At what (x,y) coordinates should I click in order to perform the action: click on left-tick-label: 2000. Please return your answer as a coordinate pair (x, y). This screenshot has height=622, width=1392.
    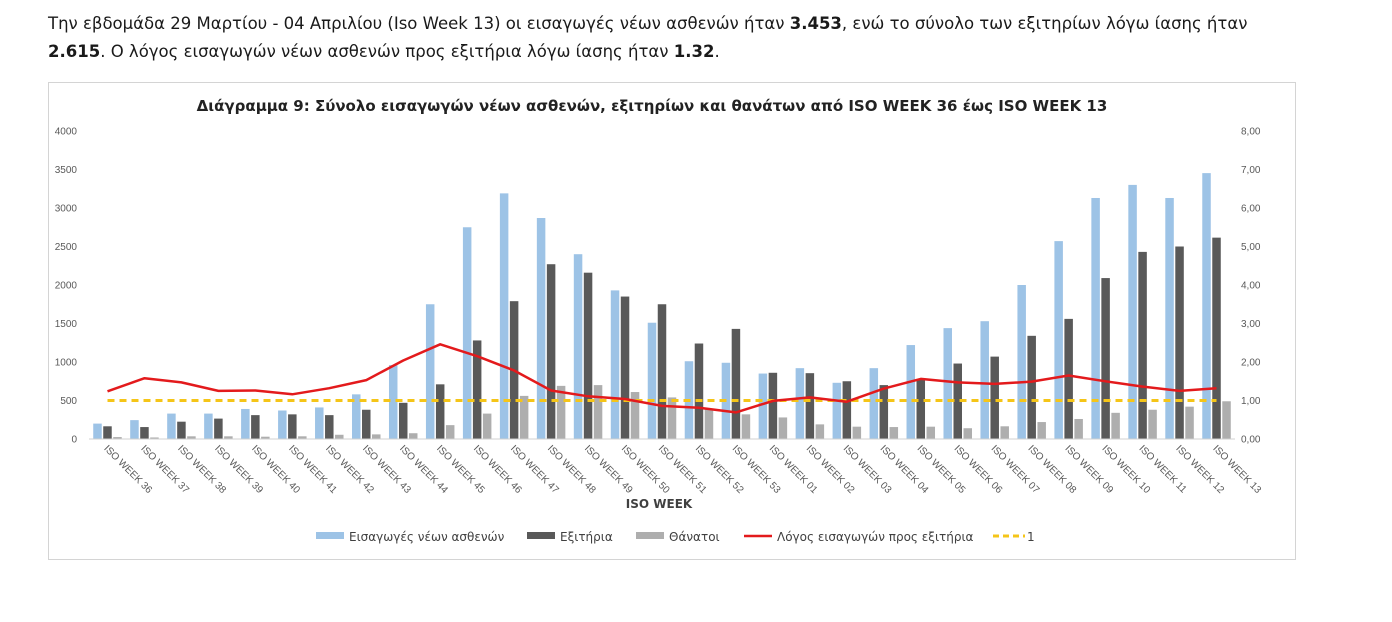
    Looking at the image, I should click on (66, 286).